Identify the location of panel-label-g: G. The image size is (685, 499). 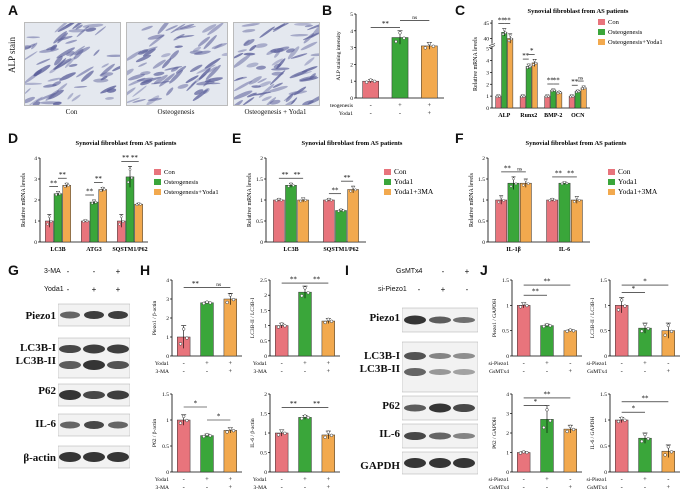
(13, 270).